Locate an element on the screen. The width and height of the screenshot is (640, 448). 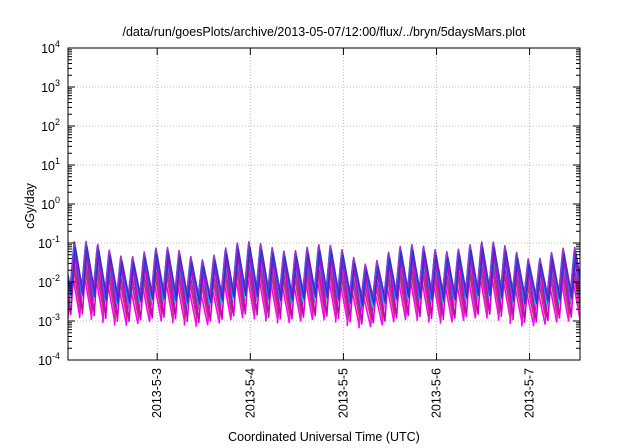
y-axis-label: cGy/day is located at coordinates (30, 205).